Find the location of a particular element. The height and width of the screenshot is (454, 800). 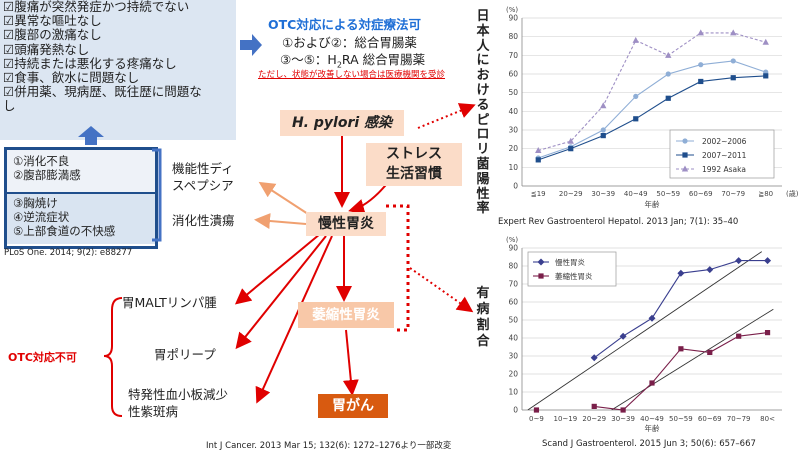

x-tick-label: 80< is located at coordinates (767, 419).